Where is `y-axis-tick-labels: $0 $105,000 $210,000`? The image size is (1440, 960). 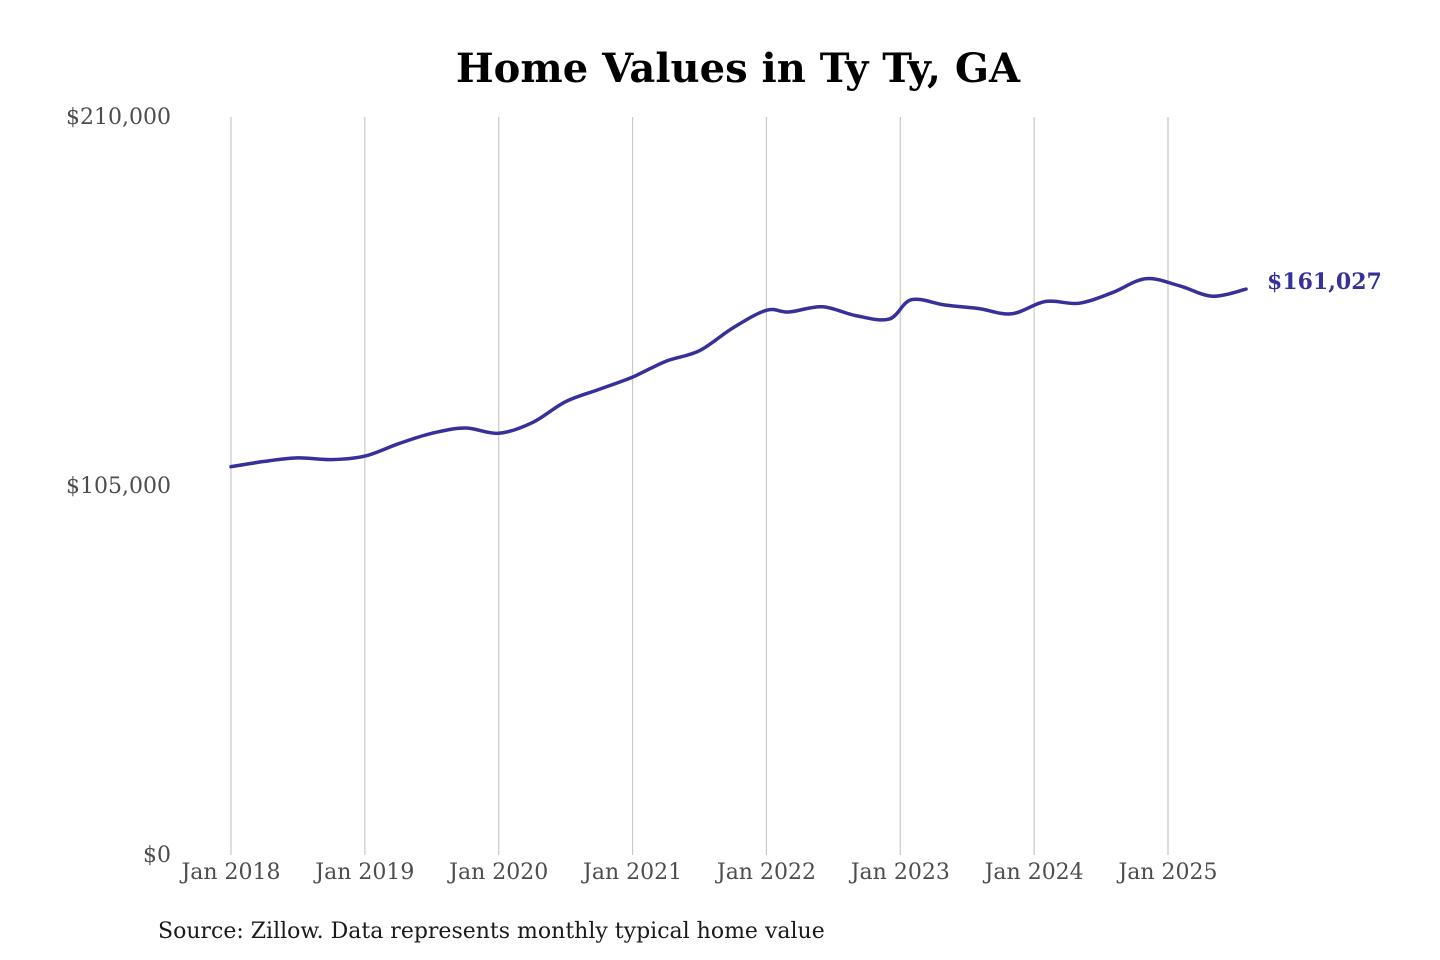 y-axis-tick-labels: $0 $105,000 $210,000 is located at coordinates (118, 486).